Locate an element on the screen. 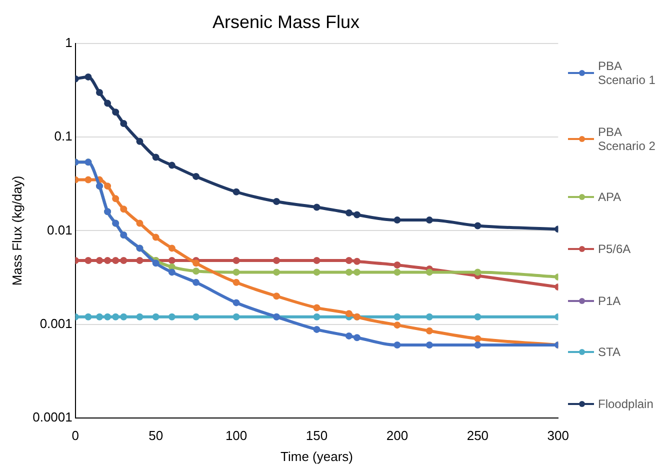 Image resolution: width=666 pixels, height=467 pixels. y-tick-label: 0.01 is located at coordinates (59, 230).